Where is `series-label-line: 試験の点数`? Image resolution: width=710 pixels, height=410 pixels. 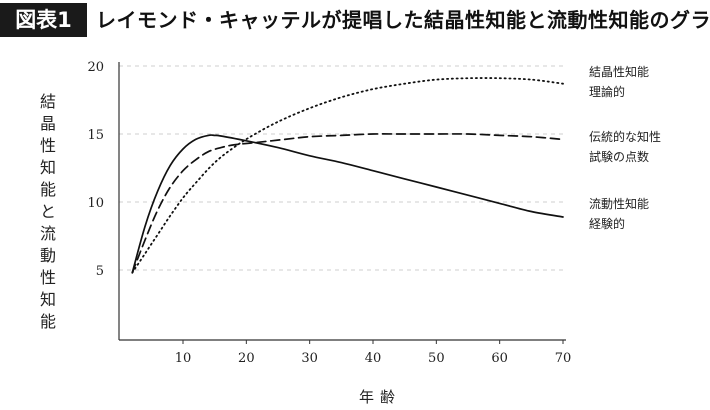 series-label-line: 試験の点数 is located at coordinates (619, 156).